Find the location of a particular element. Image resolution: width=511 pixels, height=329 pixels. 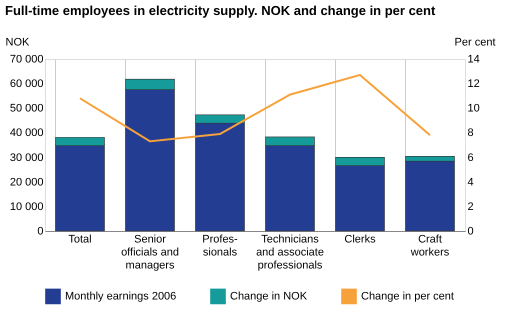

x-tick-label: Senior officials and managers is located at coordinates (150, 253).